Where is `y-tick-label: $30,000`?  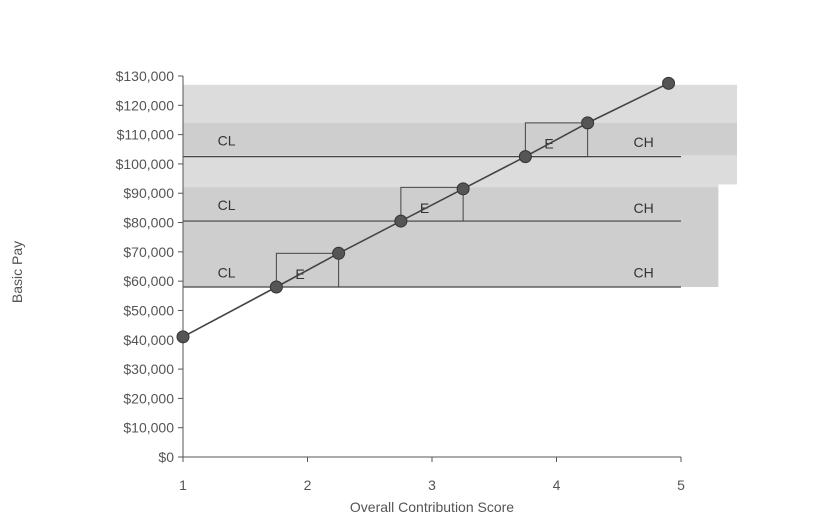 y-tick-label: $30,000 is located at coordinates (148, 369).